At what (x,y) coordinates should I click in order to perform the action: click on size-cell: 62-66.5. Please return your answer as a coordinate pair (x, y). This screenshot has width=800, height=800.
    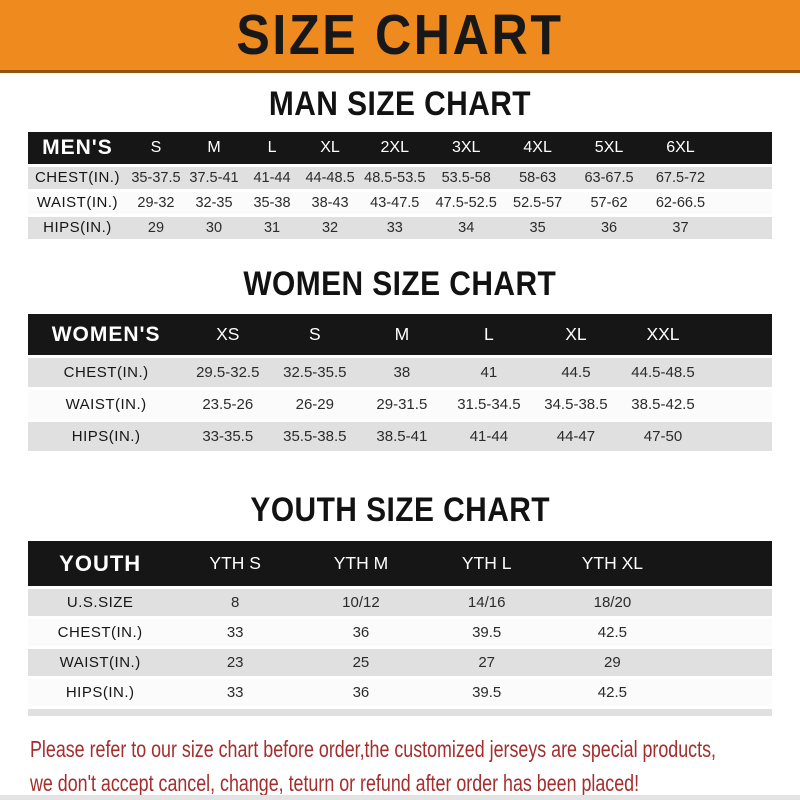
    Looking at the image, I should click on (680, 202).